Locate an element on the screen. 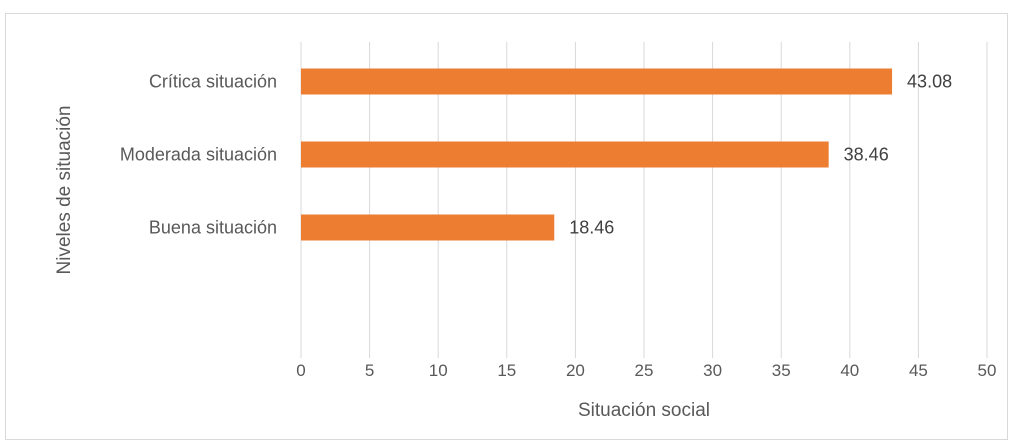  y-axis-title: Niveles de situación is located at coordinates (64, 190).